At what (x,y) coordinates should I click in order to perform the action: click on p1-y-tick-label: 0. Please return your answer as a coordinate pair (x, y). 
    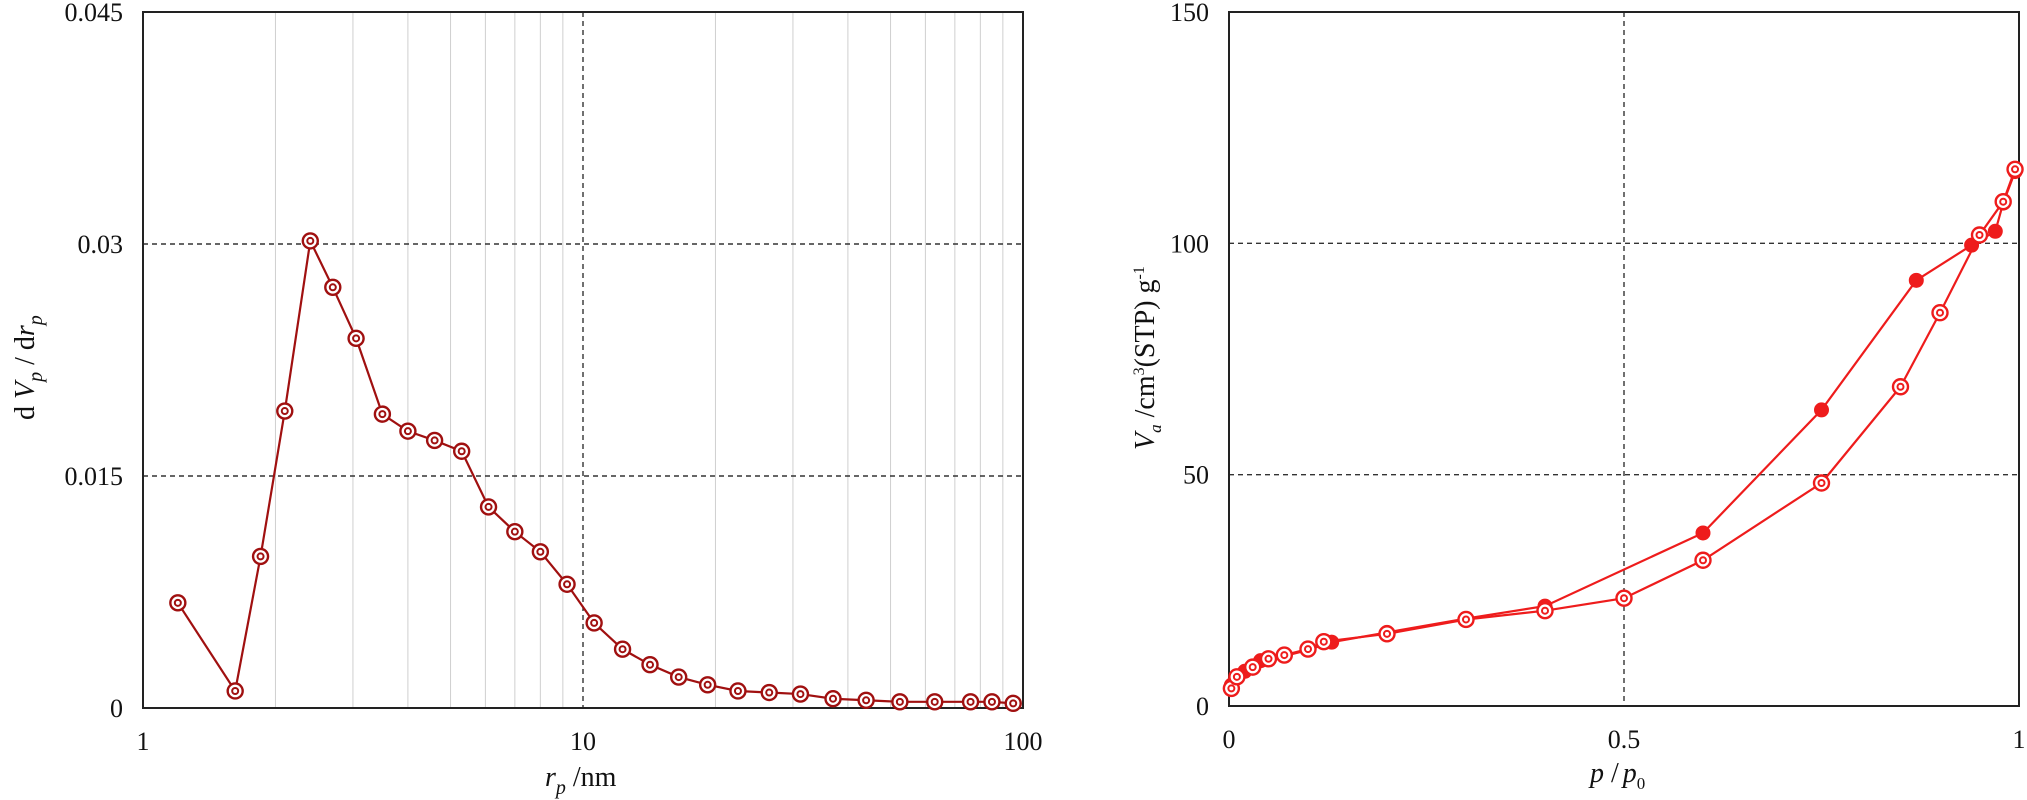
    Looking at the image, I should click on (116, 708).